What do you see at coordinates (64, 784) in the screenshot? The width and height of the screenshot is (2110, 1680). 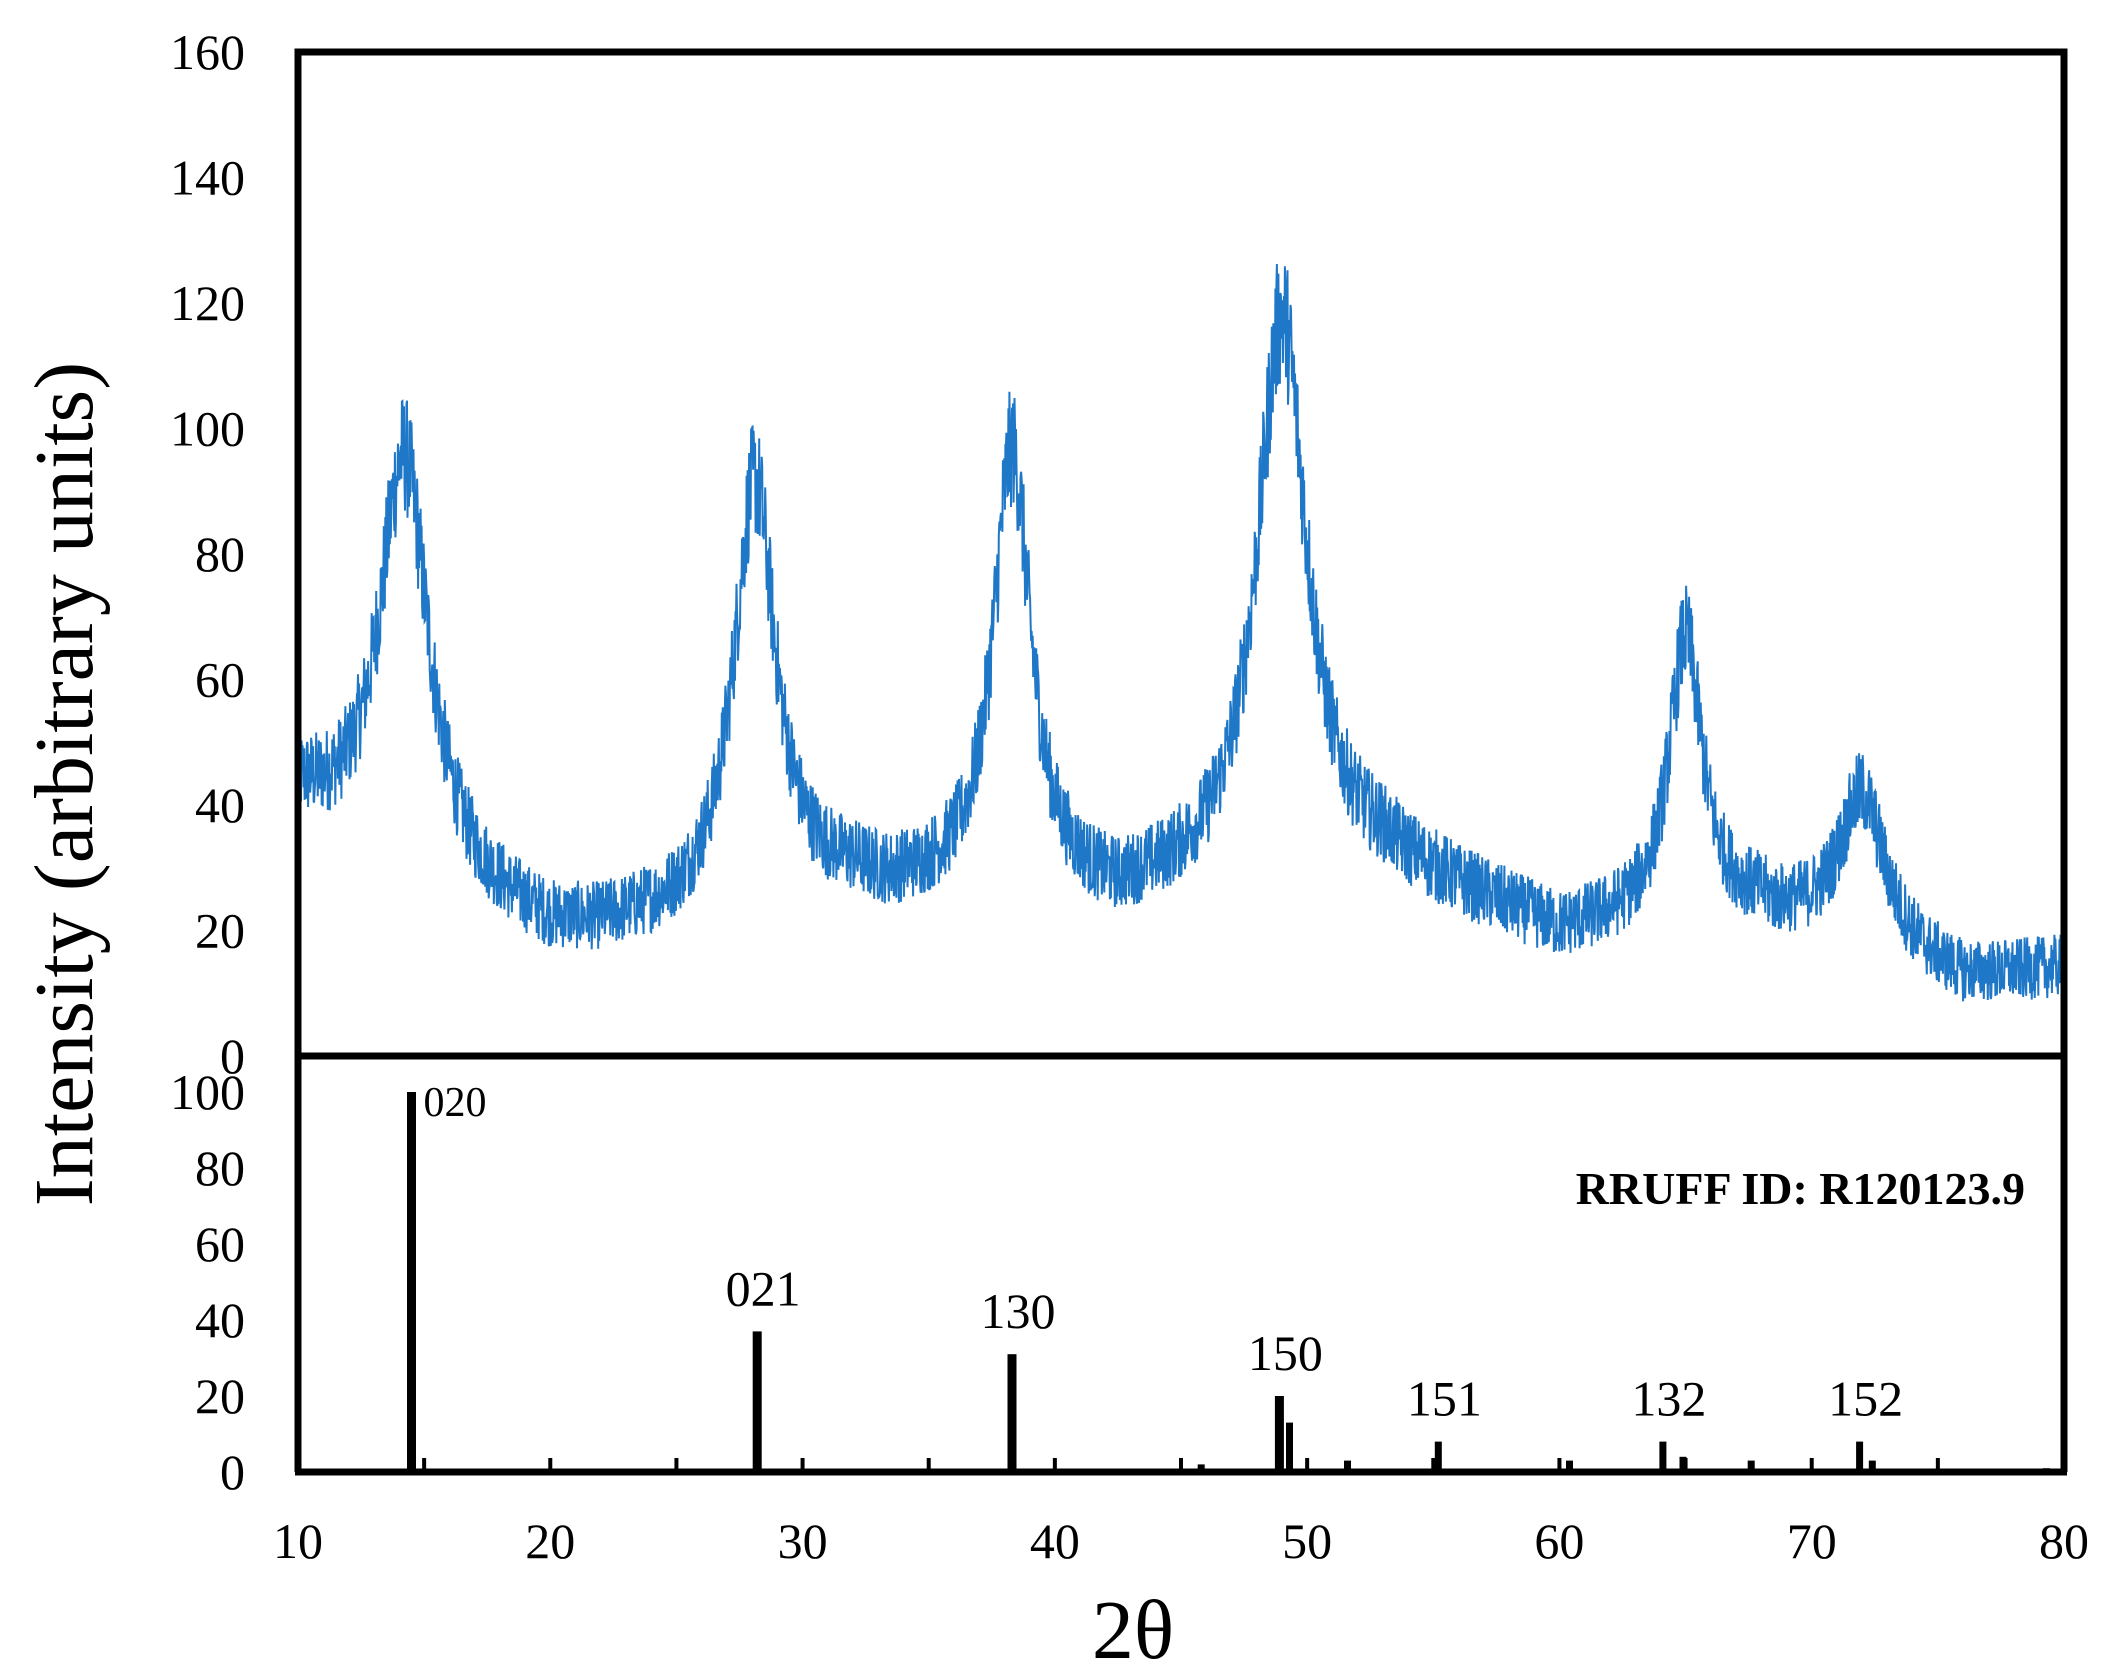 I see `y-axis-title: Intensity (arbitrary units)` at bounding box center [64, 784].